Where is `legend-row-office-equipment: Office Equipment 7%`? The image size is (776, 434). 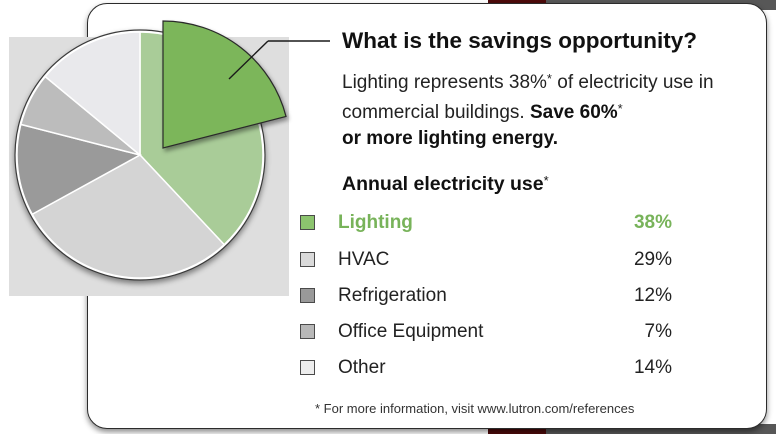
legend-row-office-equipment: Office Equipment 7% is located at coordinates (486, 333).